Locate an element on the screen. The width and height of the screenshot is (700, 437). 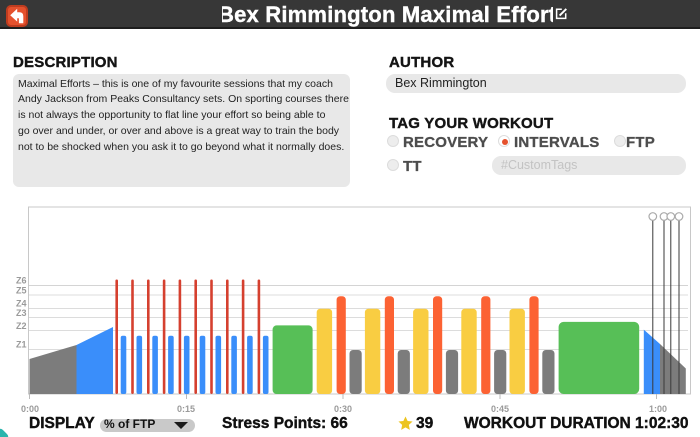
svg-text: 0:00 is located at coordinates (30, 409).